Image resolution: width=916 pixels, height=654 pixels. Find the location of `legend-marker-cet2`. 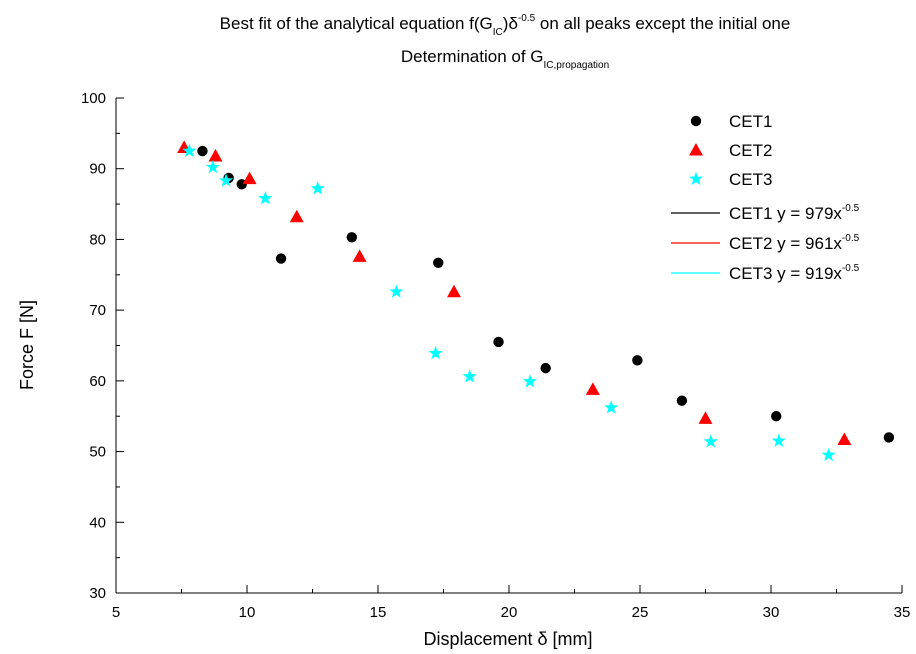

legend-marker-cet2 is located at coordinates (696, 149).